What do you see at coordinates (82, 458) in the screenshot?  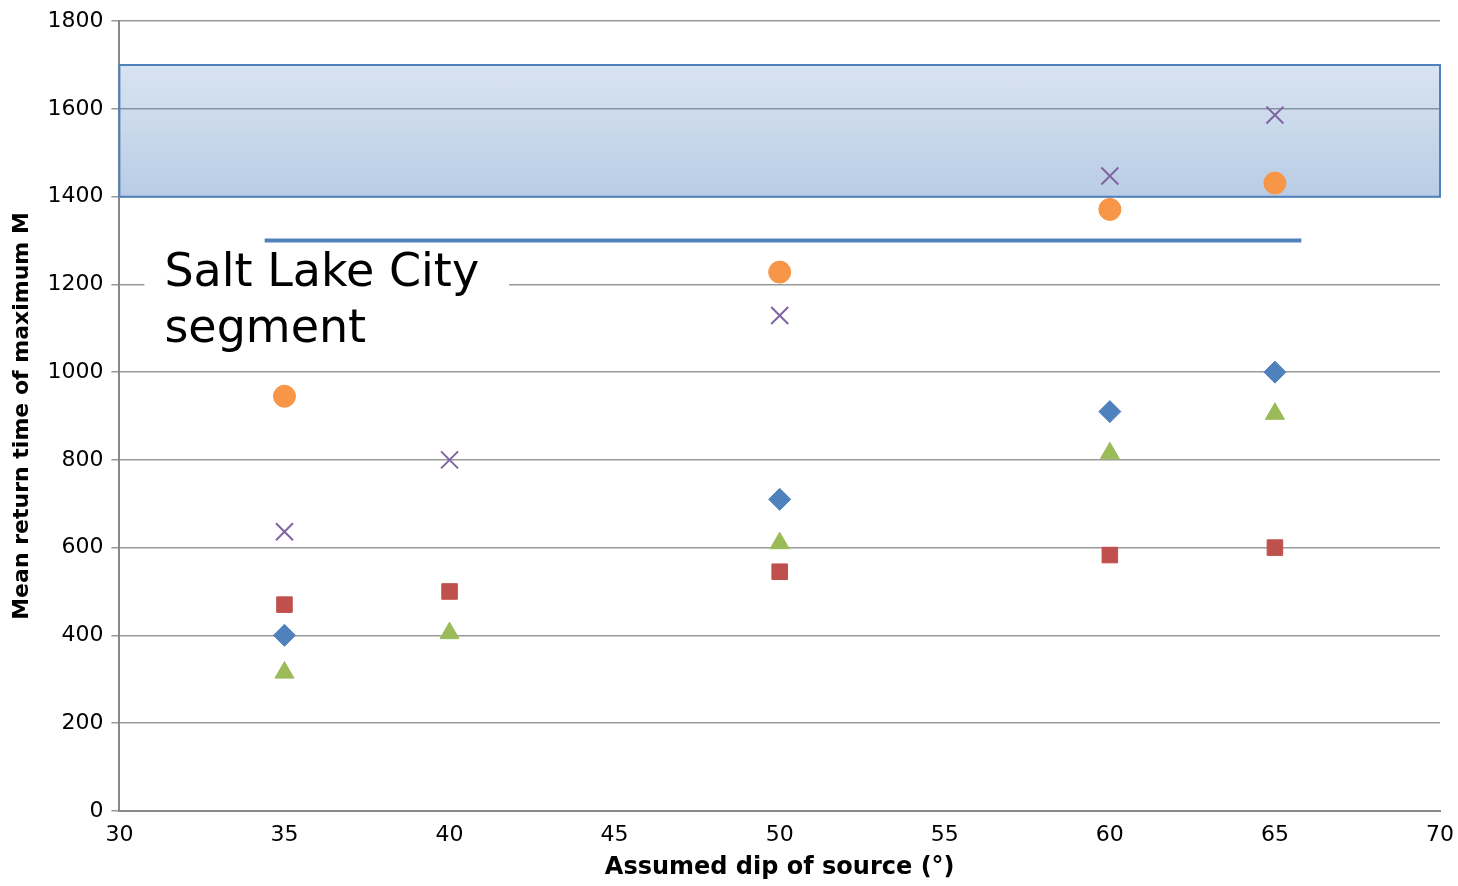 I see `y-tick-label: 800` at bounding box center [82, 458].